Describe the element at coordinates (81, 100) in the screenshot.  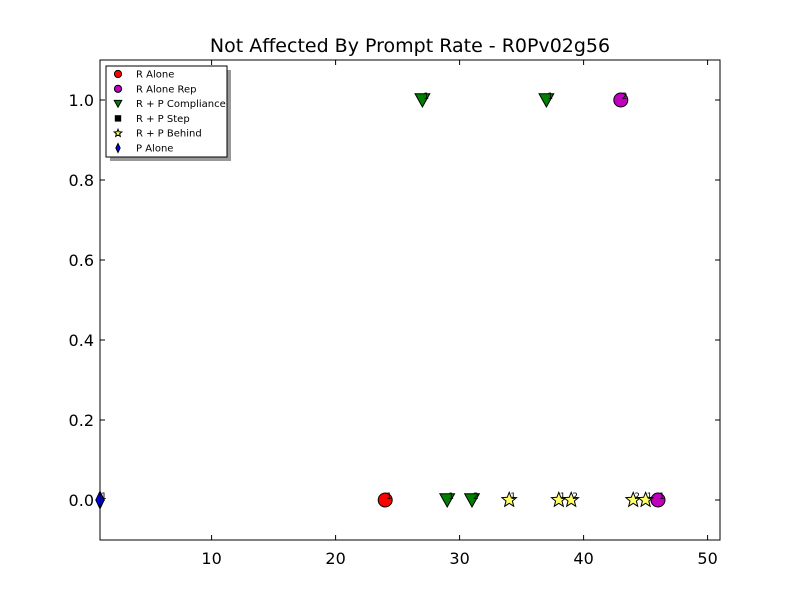
I see `y-tick-label: 1.0` at that location.